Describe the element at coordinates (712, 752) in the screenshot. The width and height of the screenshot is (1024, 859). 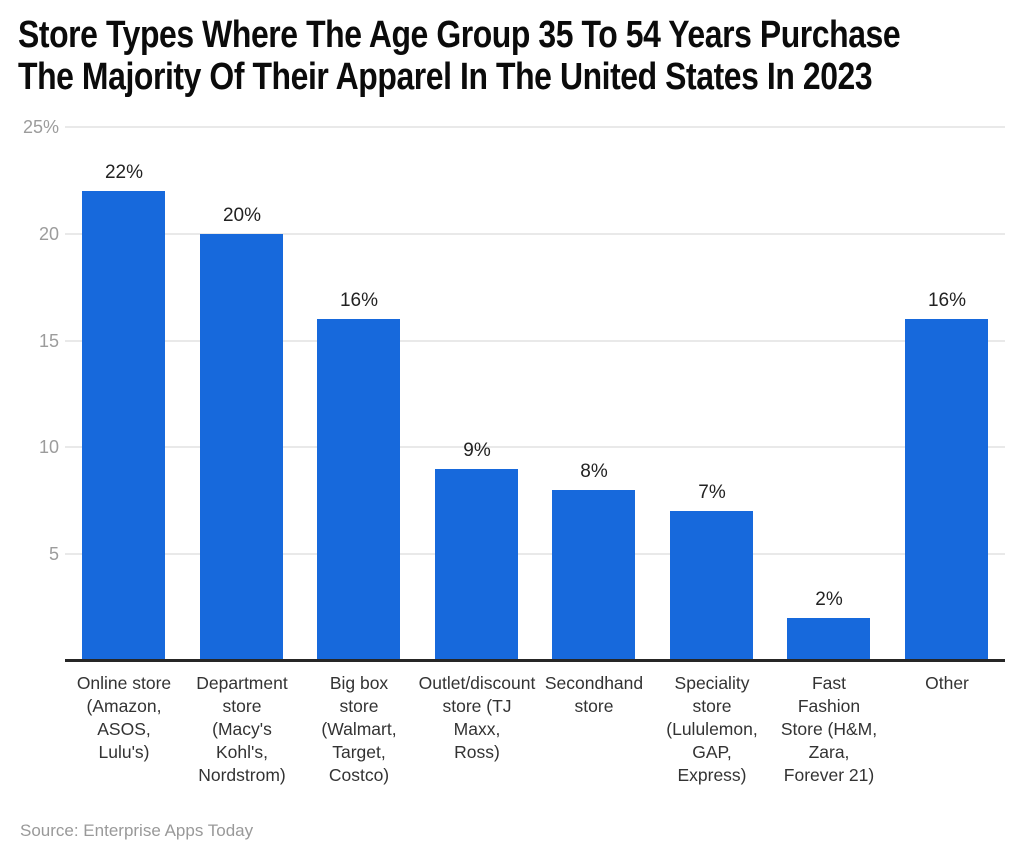
I see `x-axis-label-line: GAP,` at that location.